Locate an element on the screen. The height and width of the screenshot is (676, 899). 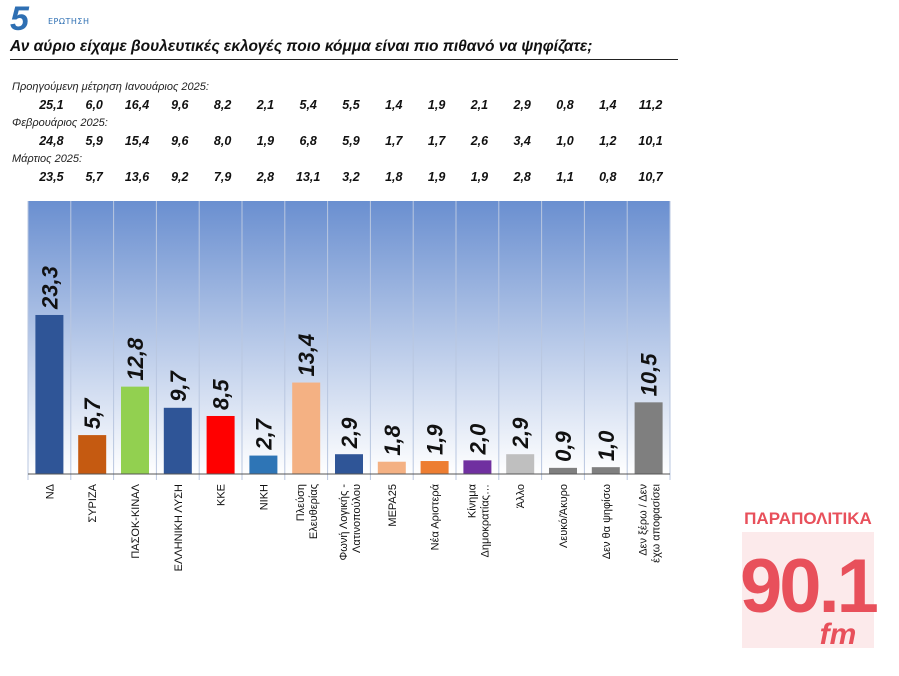
prev-value: 15,4 is located at coordinates (137, 141).